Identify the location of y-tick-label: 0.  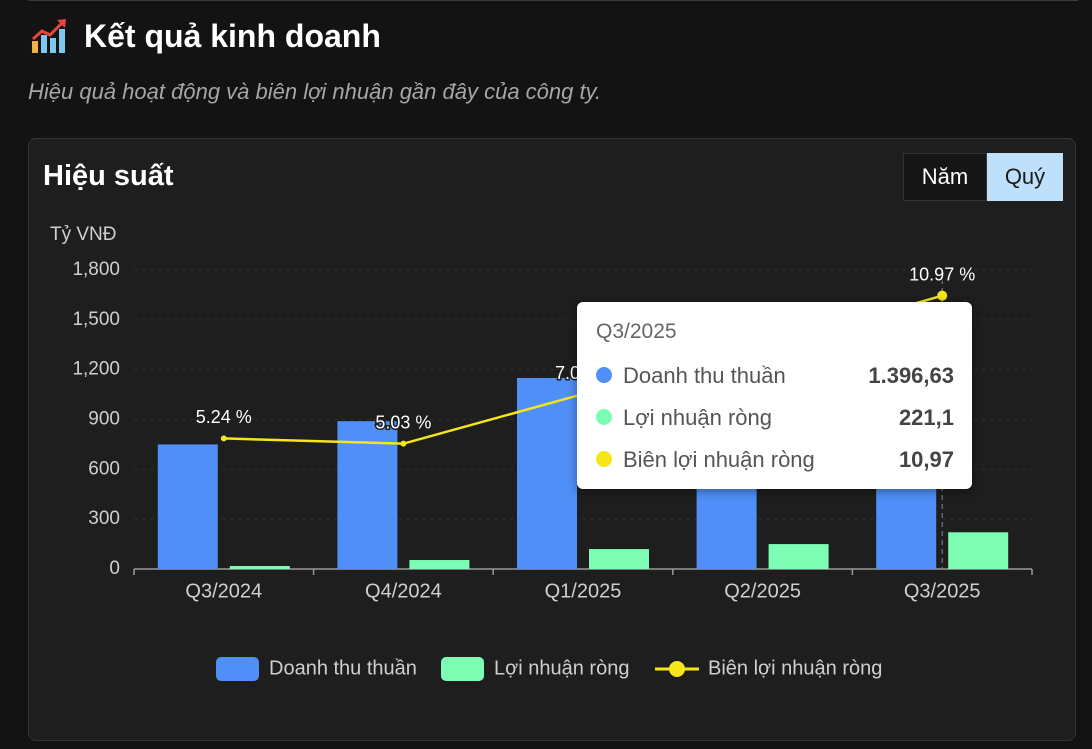
(114, 568).